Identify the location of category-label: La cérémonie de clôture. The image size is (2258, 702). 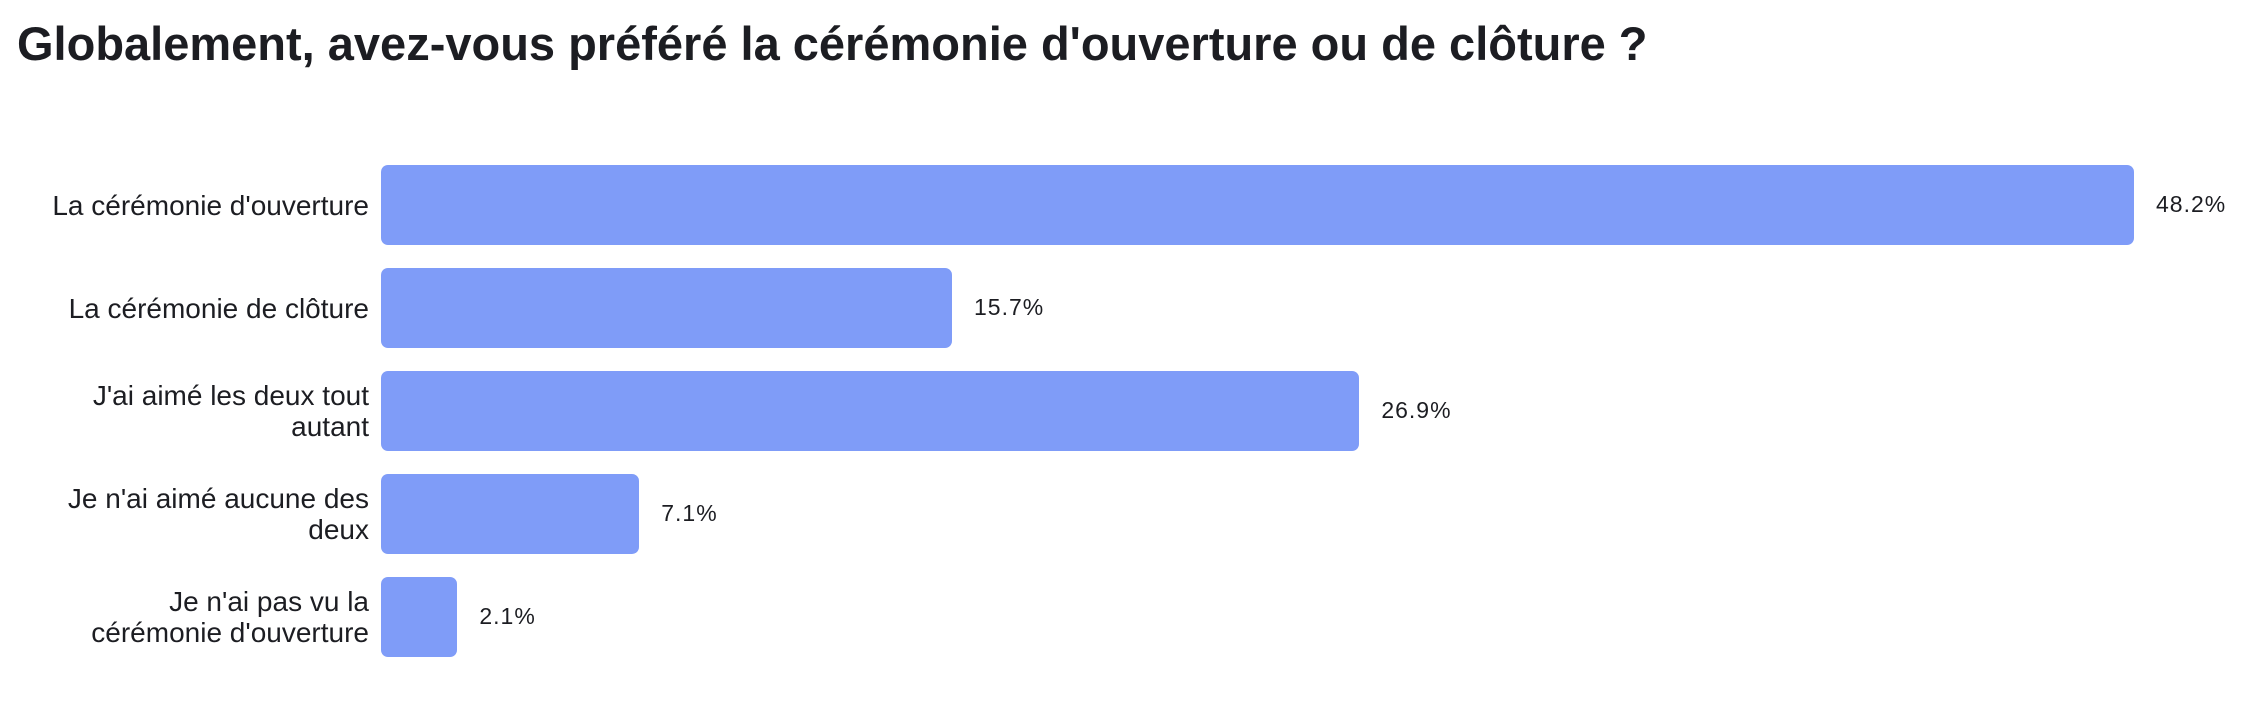
(218, 308).